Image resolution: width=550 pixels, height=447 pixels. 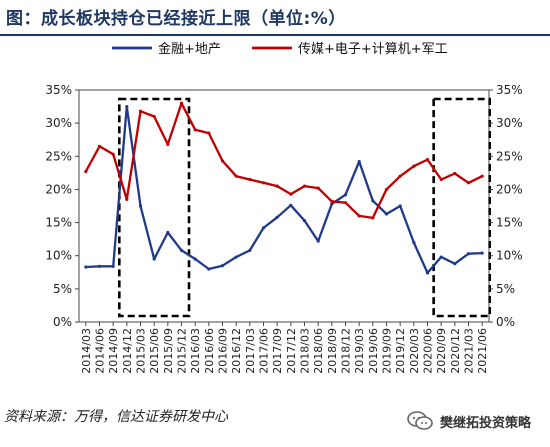 I want to click on title-divider, so click(x=275, y=35).